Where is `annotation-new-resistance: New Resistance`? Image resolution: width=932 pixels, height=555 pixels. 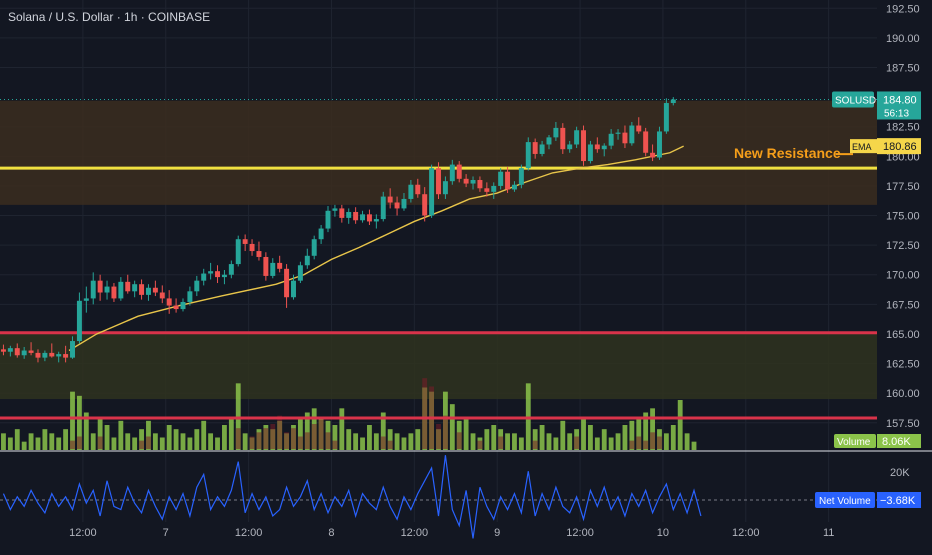 annotation-new-resistance: New Resistance is located at coordinates (787, 153).